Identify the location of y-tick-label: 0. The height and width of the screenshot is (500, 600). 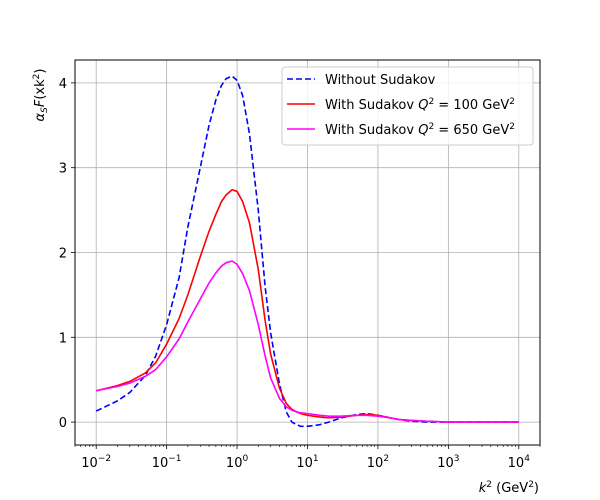
(63, 423).